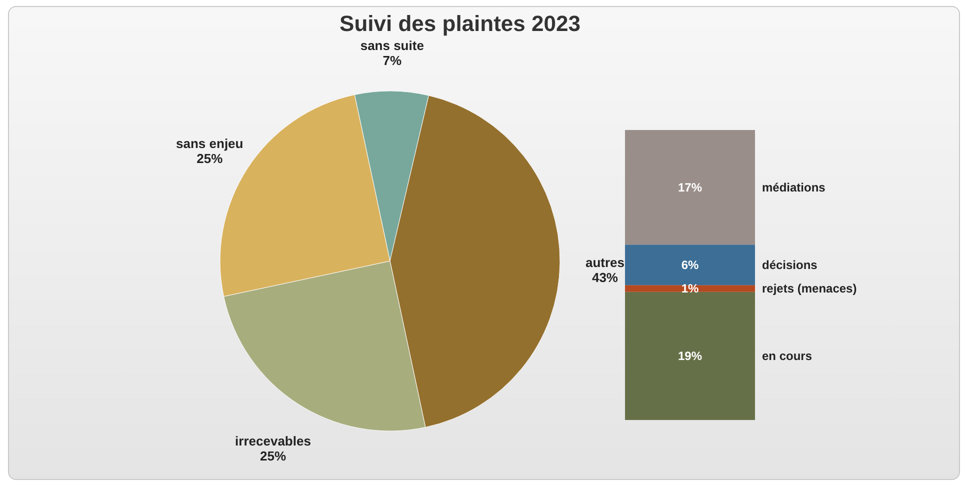 The height and width of the screenshot is (485, 965). Describe the element at coordinates (605, 262) in the screenshot. I see `slice-label: autres` at that location.